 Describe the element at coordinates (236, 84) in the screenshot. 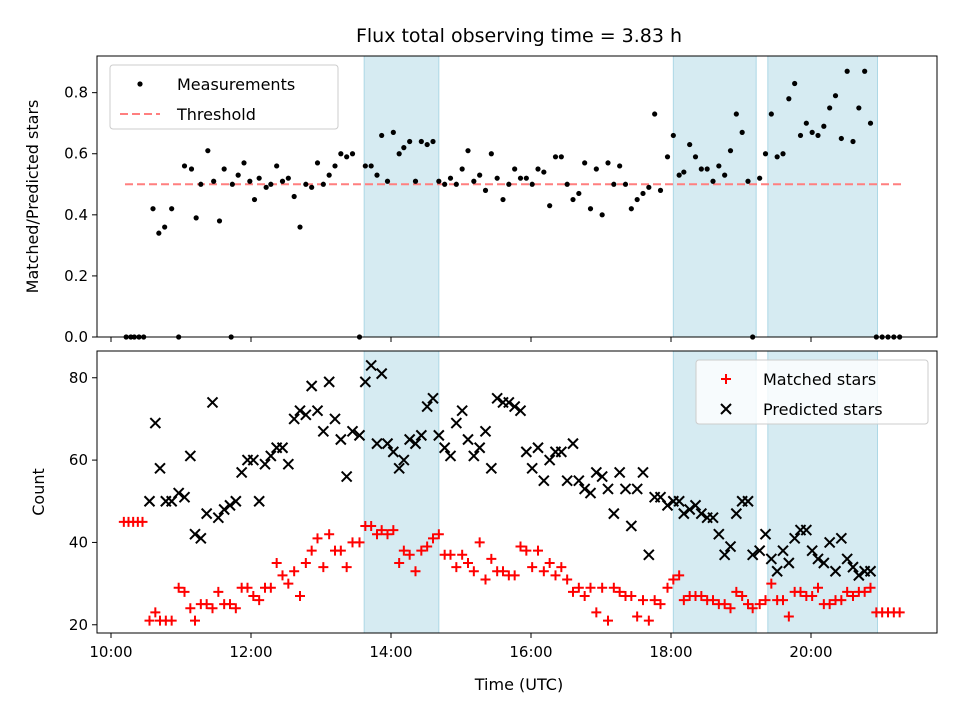

I see `legend-label: Measurements` at that location.